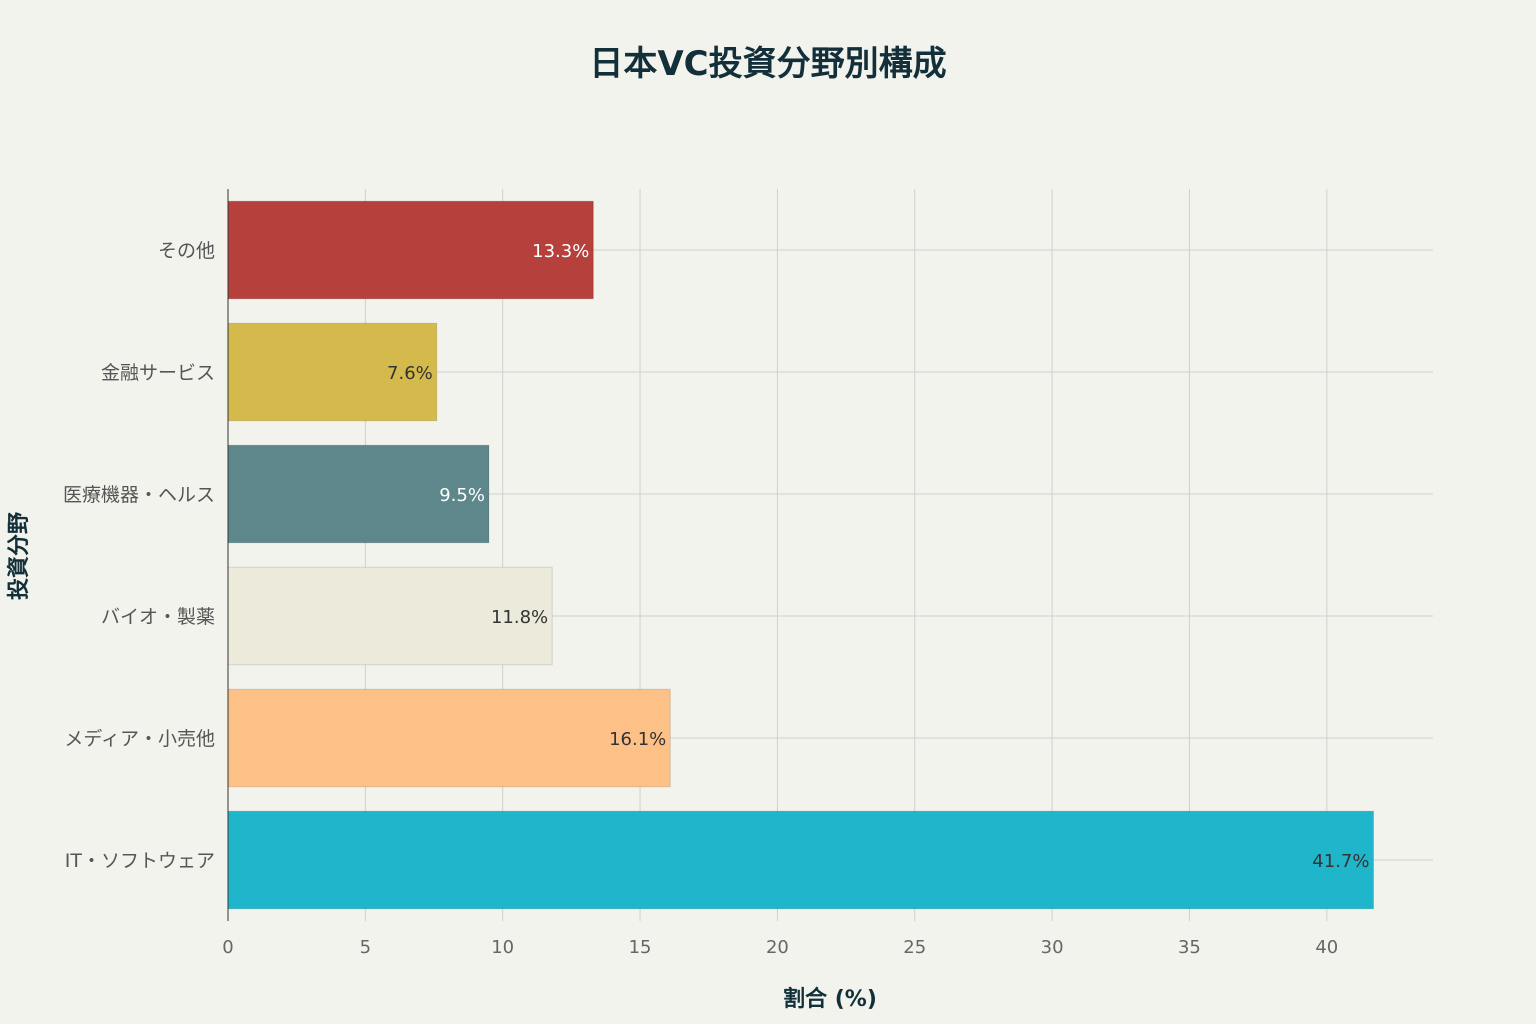  I want to click on data-label: 16.1%, so click(637, 739).